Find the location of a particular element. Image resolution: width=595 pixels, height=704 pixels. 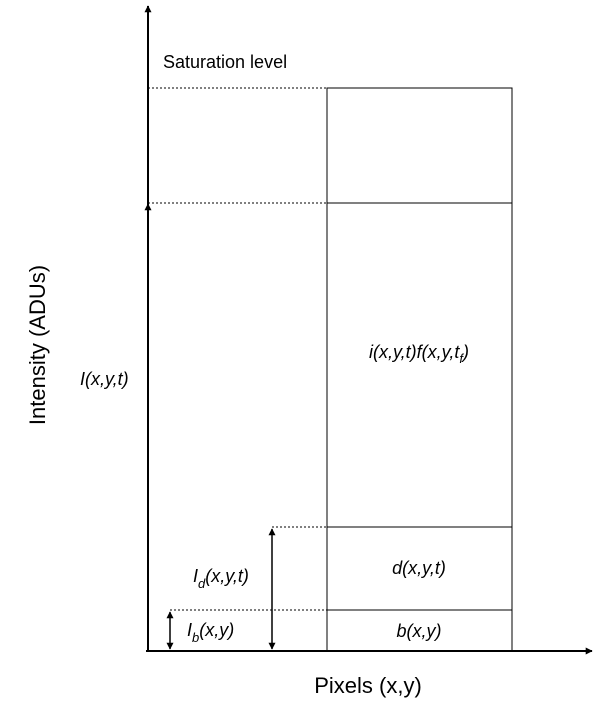

x-axis-label: Pixels (x,y) is located at coordinates (368, 685).